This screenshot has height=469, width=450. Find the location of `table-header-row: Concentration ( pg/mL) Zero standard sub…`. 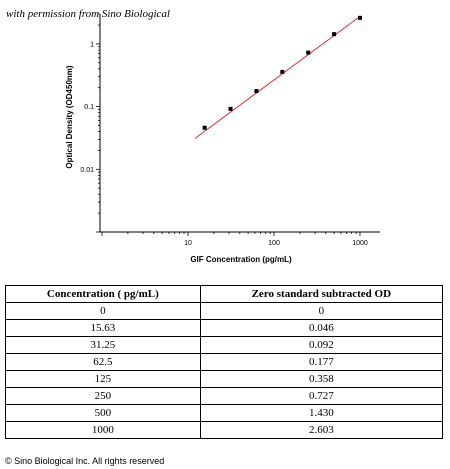

table-header-row: Concentration ( pg/mL) Zero standard sub… is located at coordinates (224, 294).